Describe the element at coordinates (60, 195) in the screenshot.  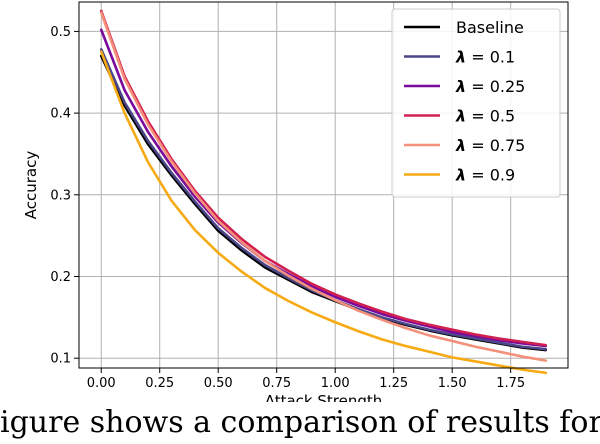
I see `y-tick-label: 0.3` at that location.